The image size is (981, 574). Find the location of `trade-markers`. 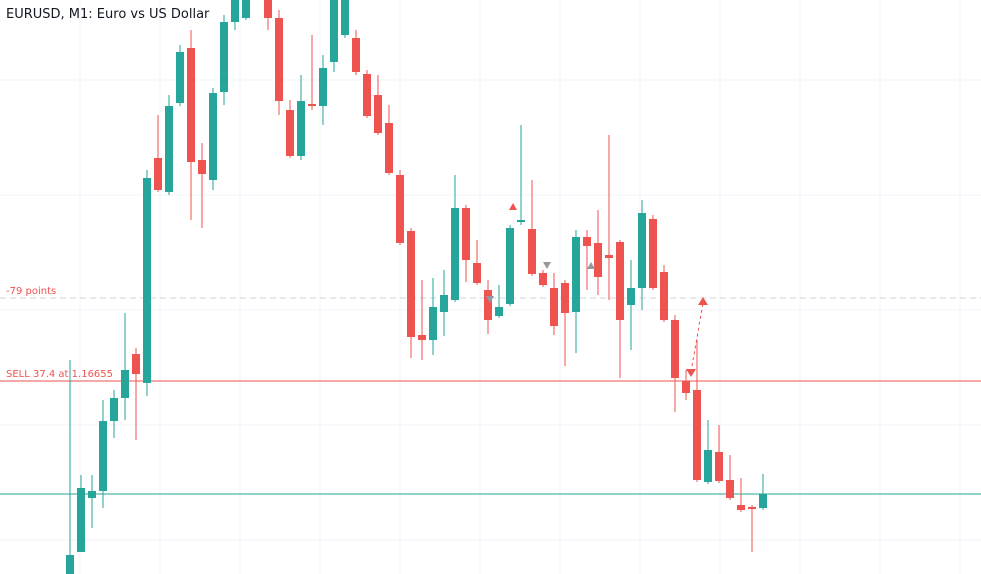

trade-markers is located at coordinates (597, 290).